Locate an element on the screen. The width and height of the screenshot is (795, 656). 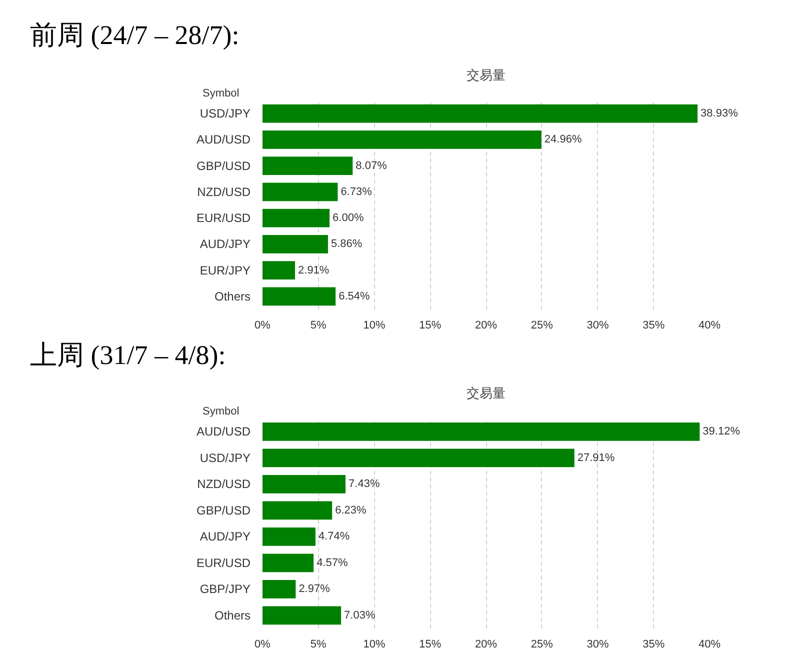
data-label: 24.96% is located at coordinates (563, 140).